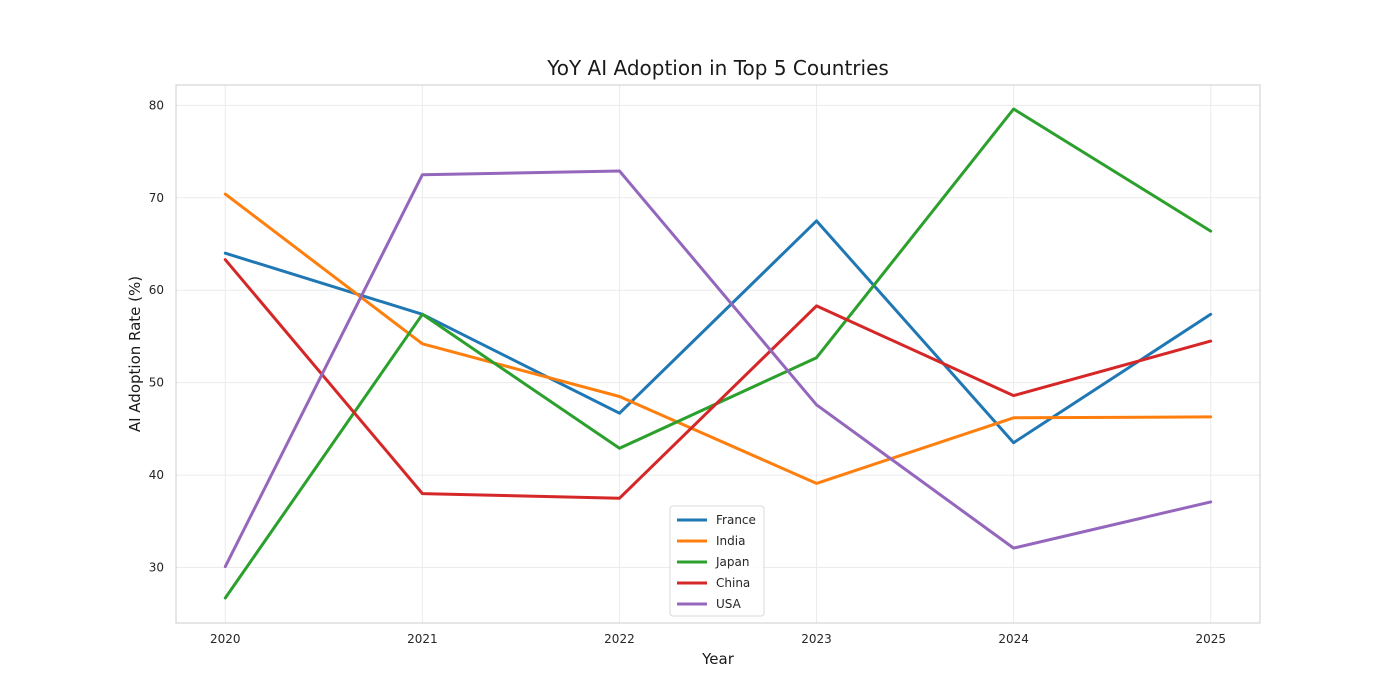 The height and width of the screenshot is (700, 1400). What do you see at coordinates (156, 475) in the screenshot?
I see `y-tick-label: 40` at bounding box center [156, 475].